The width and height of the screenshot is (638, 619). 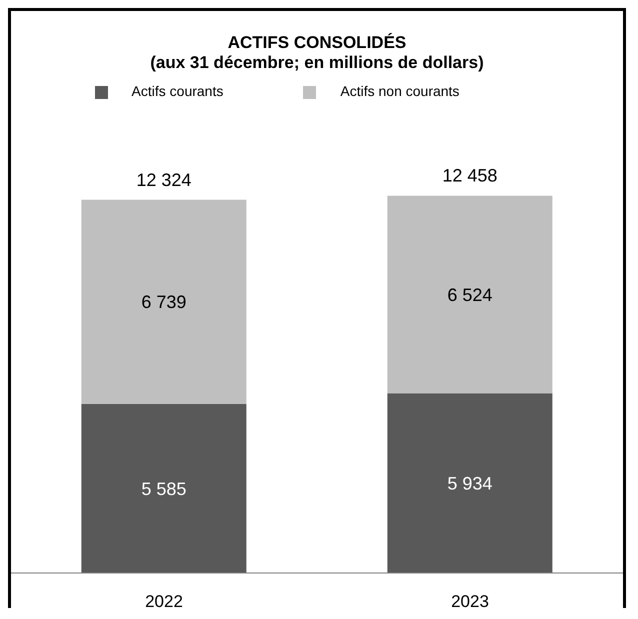 I want to click on data-label: 5 585, so click(x=163, y=488).